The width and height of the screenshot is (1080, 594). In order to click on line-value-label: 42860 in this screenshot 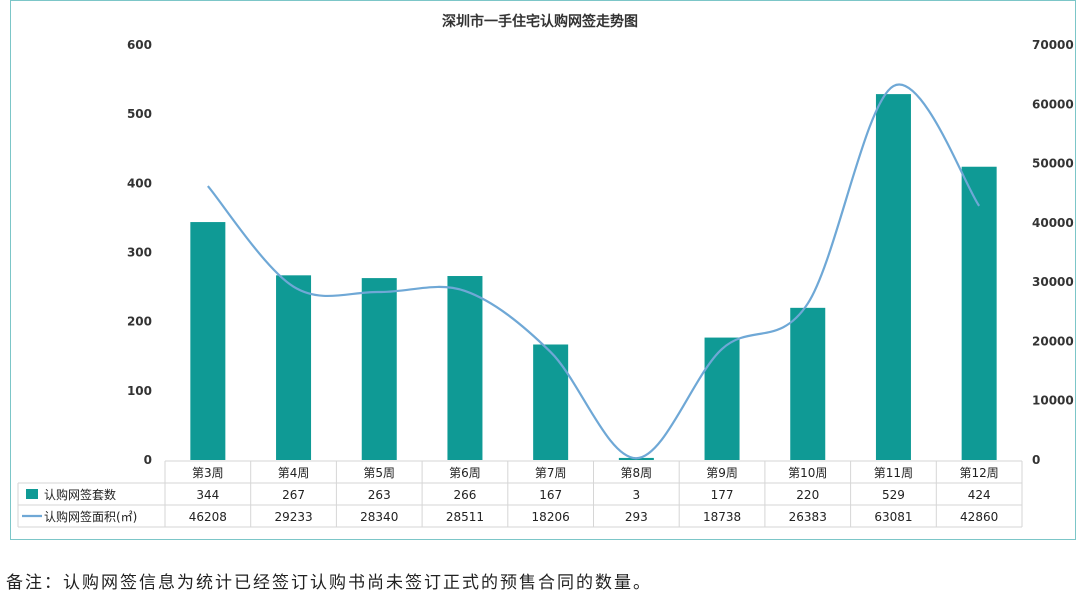, I will do `click(979, 517)`.